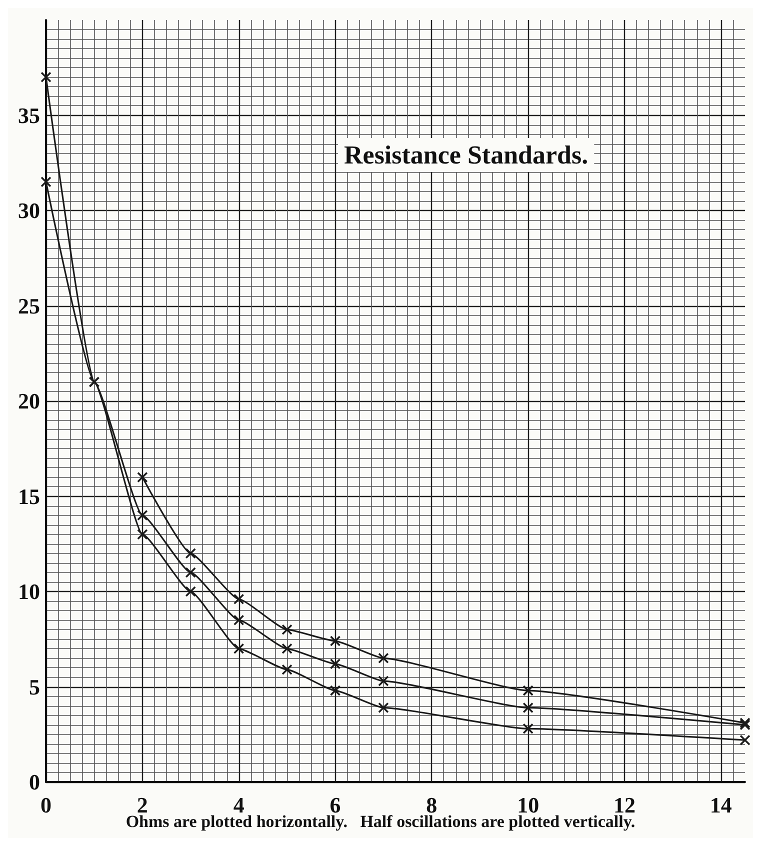 Image resolution: width=761 pixels, height=846 pixels. What do you see at coordinates (29, 496) in the screenshot?
I see `y-tick-label: 15` at bounding box center [29, 496].